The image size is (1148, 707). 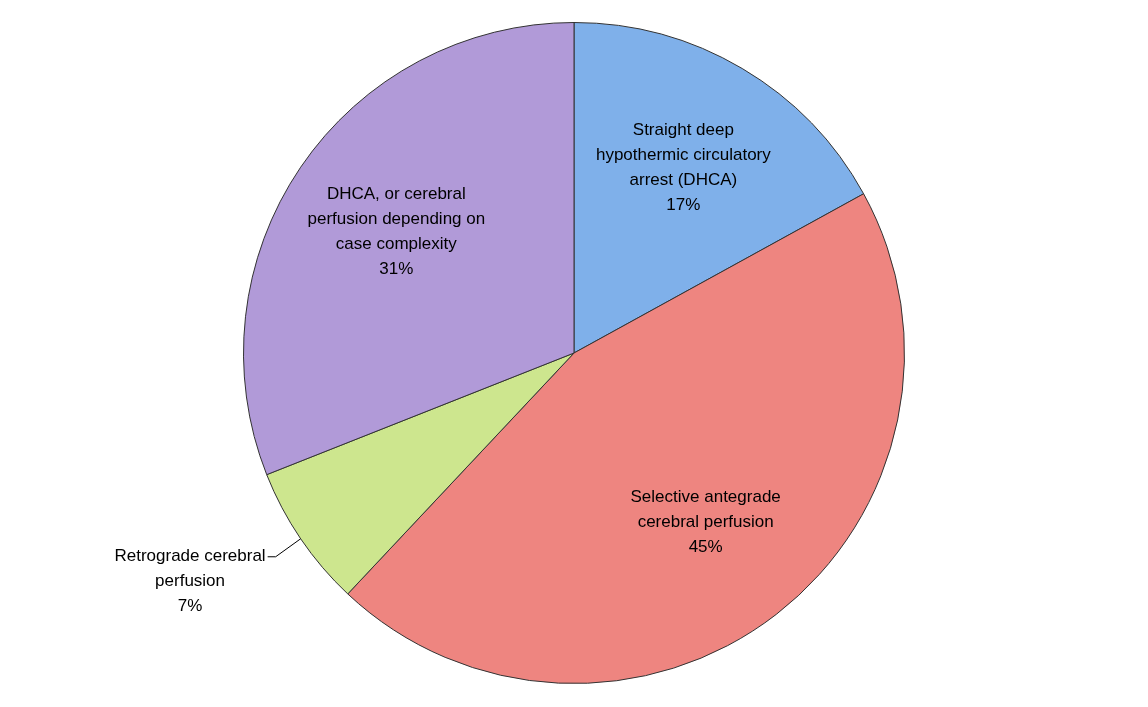 I want to click on data-label: 31%, so click(x=396, y=269).